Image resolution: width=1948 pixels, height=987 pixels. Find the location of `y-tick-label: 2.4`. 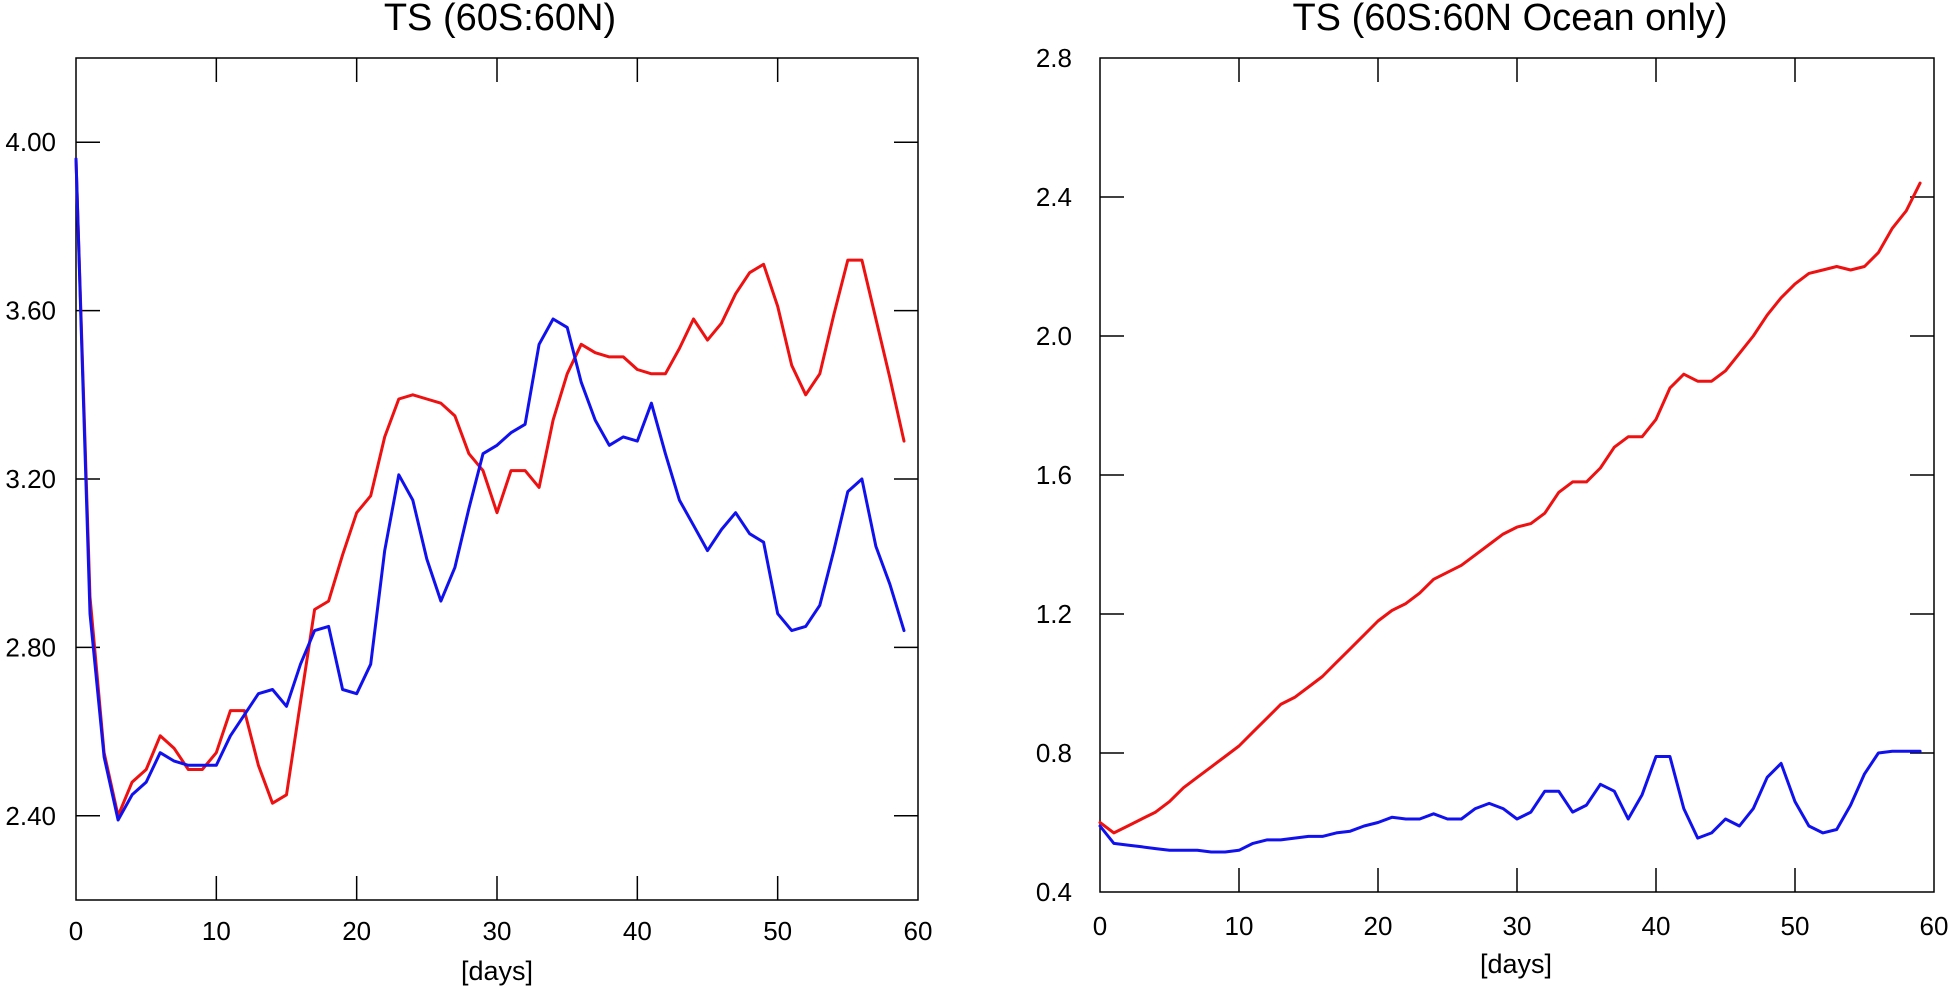

y-tick-label: 2.4 is located at coordinates (1054, 197).